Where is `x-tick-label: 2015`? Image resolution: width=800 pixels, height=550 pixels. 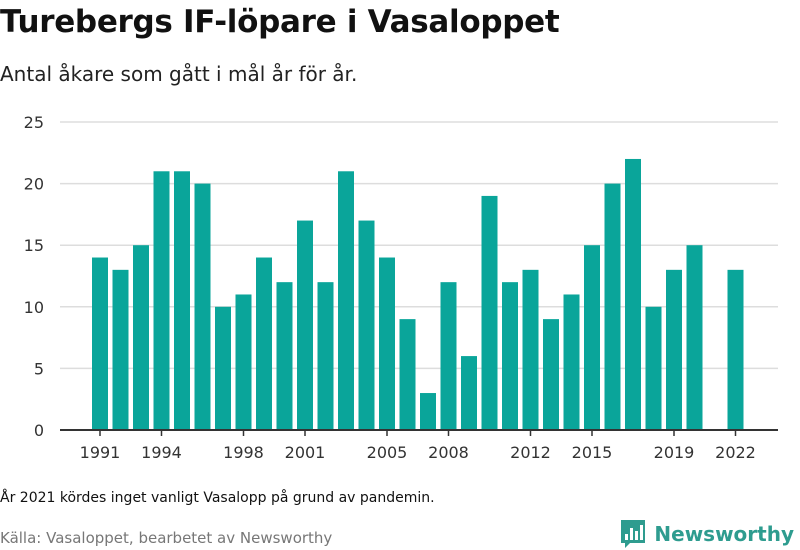
x-tick-label: 2015 is located at coordinates (592, 452).